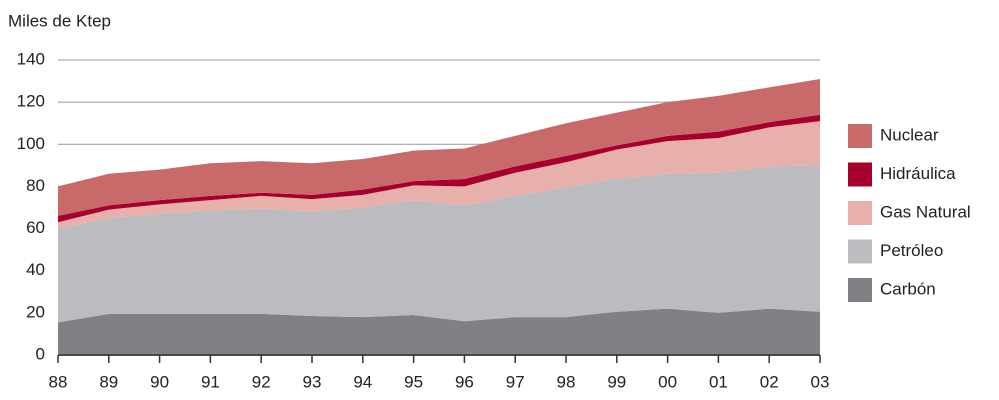 Image resolution: width=999 pixels, height=400 pixels. Describe the element at coordinates (312, 381) in the screenshot. I see `x-tick-label: 93` at that location.